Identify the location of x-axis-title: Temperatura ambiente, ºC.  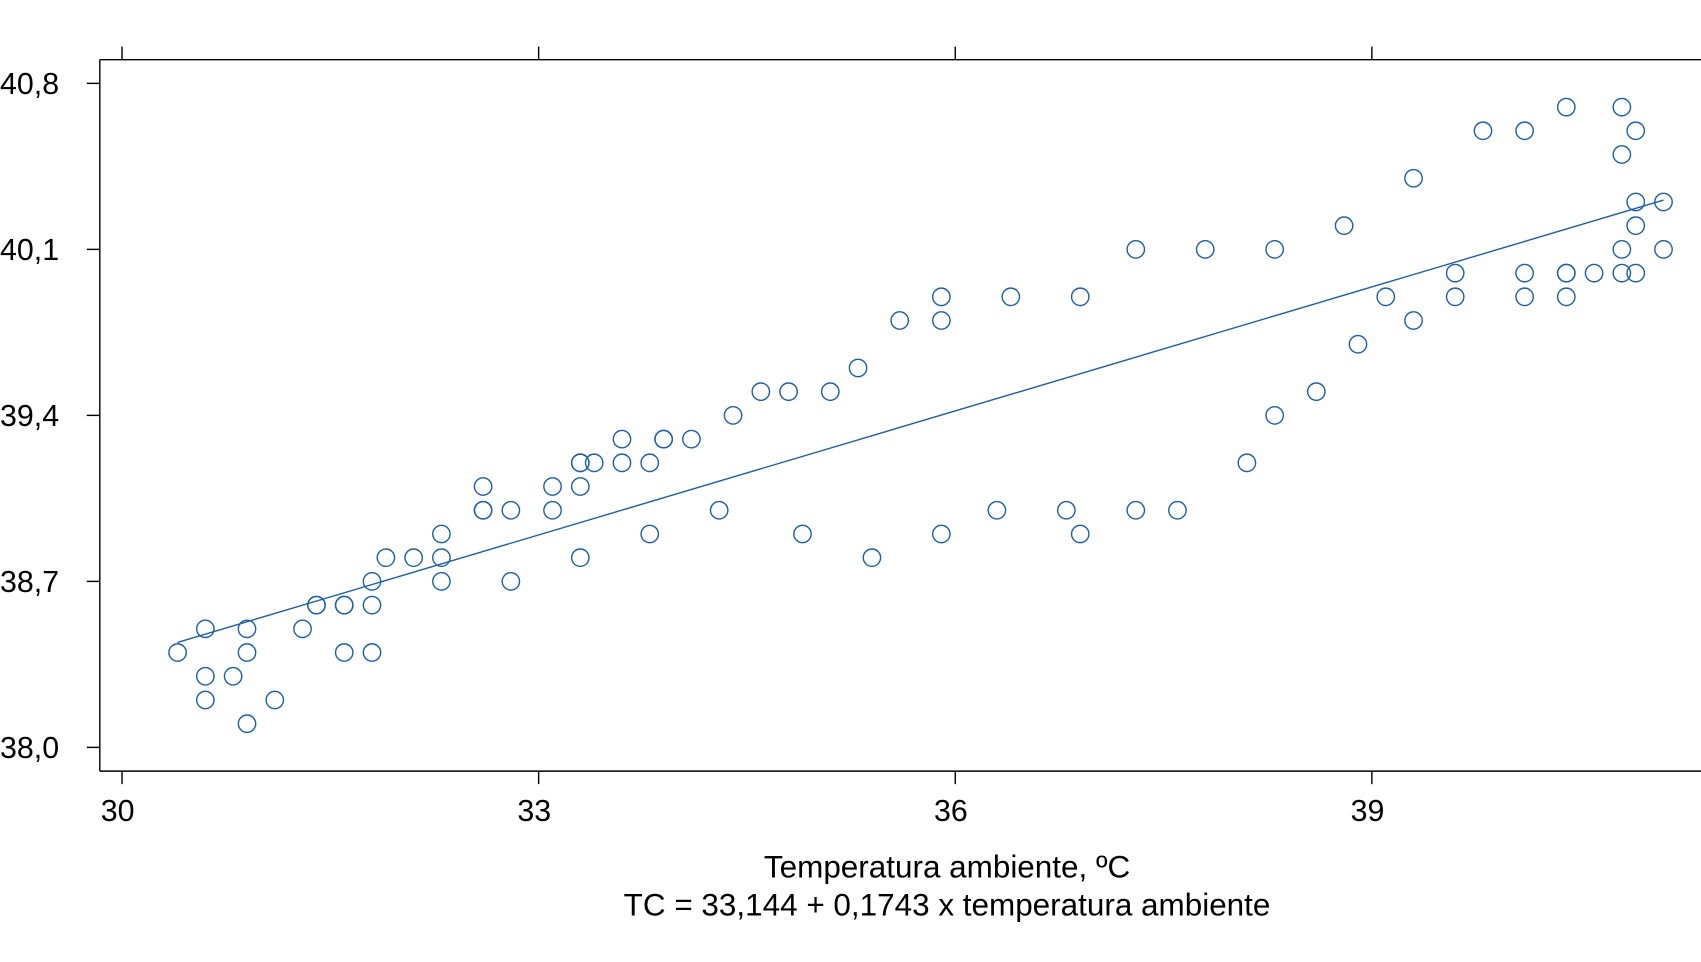
(947, 866).